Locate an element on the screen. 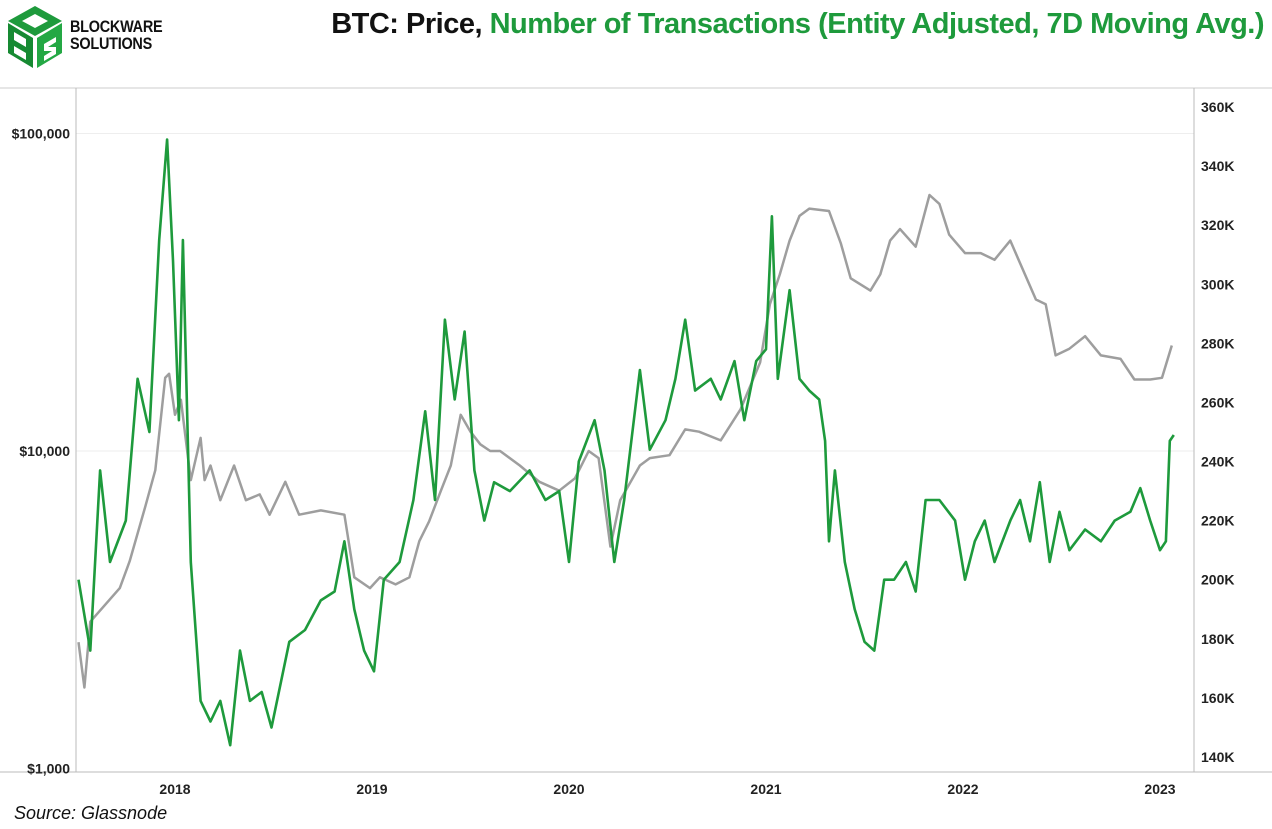 The image size is (1272, 829). x-tick-label: 2018 is located at coordinates (174, 789).